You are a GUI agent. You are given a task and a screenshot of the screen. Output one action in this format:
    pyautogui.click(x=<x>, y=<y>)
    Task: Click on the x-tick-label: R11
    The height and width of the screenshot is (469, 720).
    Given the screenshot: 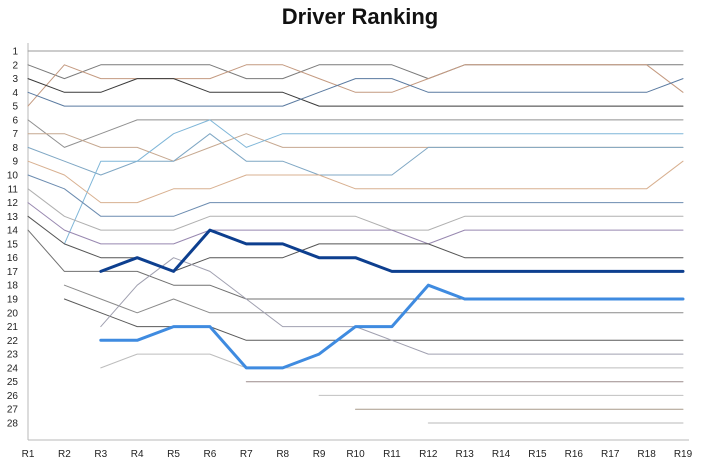 What is the action you would take?
    pyautogui.click(x=392, y=454)
    